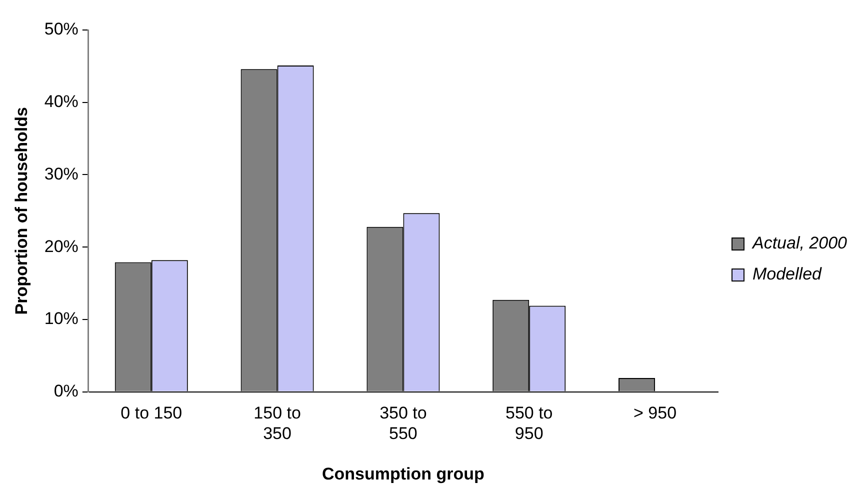 The width and height of the screenshot is (863, 493). What do you see at coordinates (403, 474) in the screenshot?
I see `x-axis-title: Consumption group` at bounding box center [403, 474].